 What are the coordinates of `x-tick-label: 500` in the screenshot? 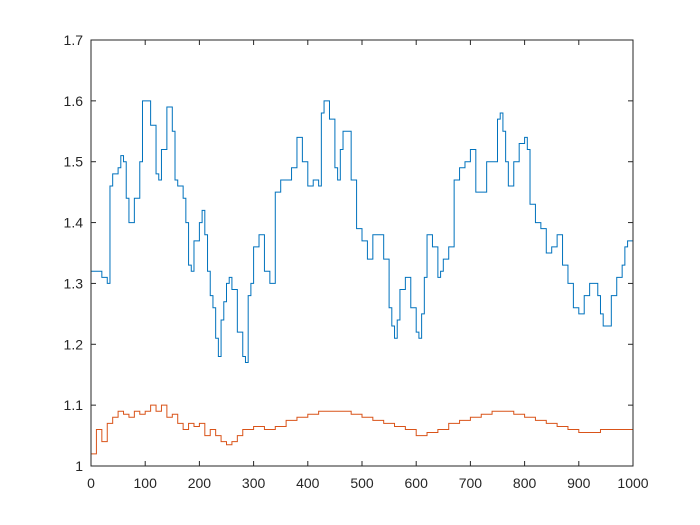 It's located at (362, 483).